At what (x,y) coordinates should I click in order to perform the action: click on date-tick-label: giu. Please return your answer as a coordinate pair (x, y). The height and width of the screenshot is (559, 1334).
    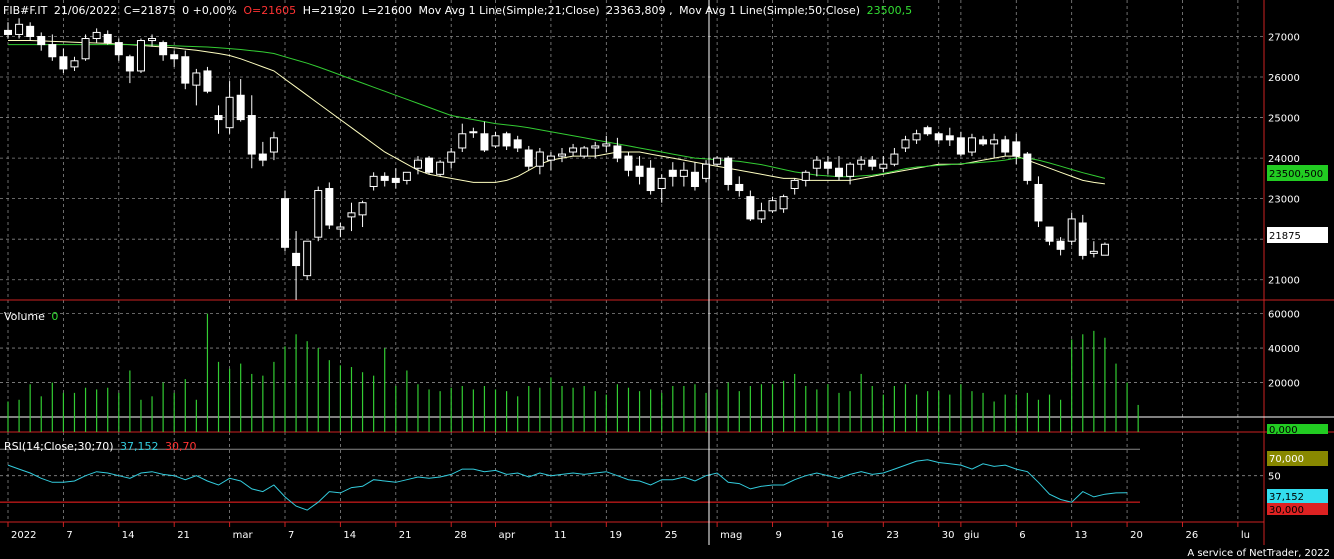
    Looking at the image, I should click on (971, 535).